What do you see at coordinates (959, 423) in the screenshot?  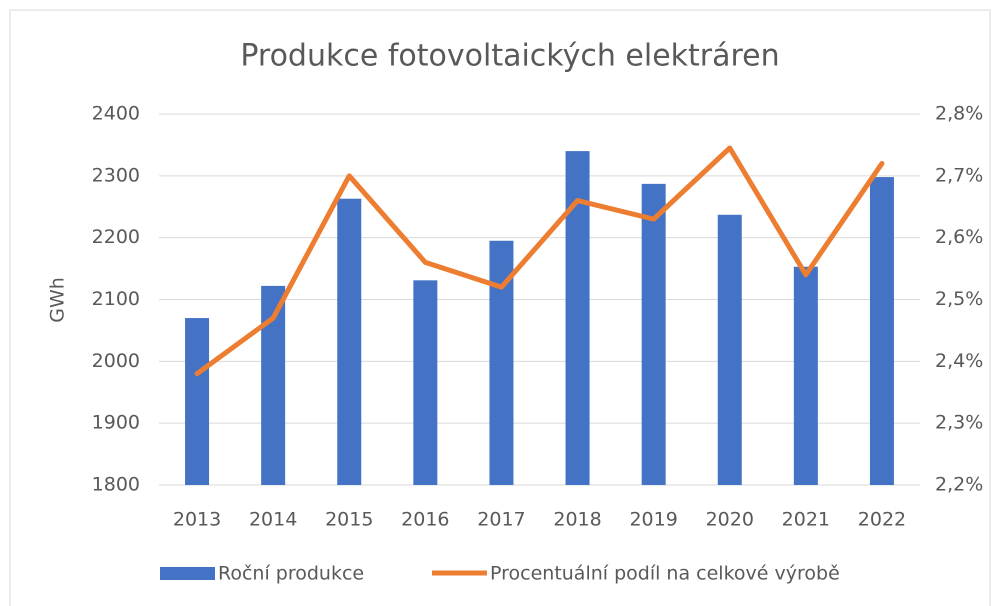 I see `y2-tick-label: 2,3%` at bounding box center [959, 423].